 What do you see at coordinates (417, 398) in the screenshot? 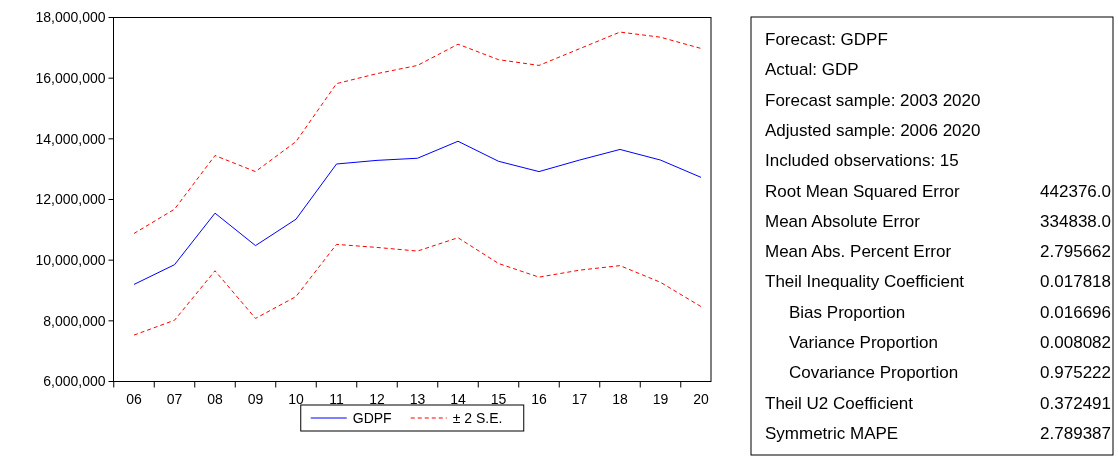
I see `x-tick-label: 13` at bounding box center [417, 398].